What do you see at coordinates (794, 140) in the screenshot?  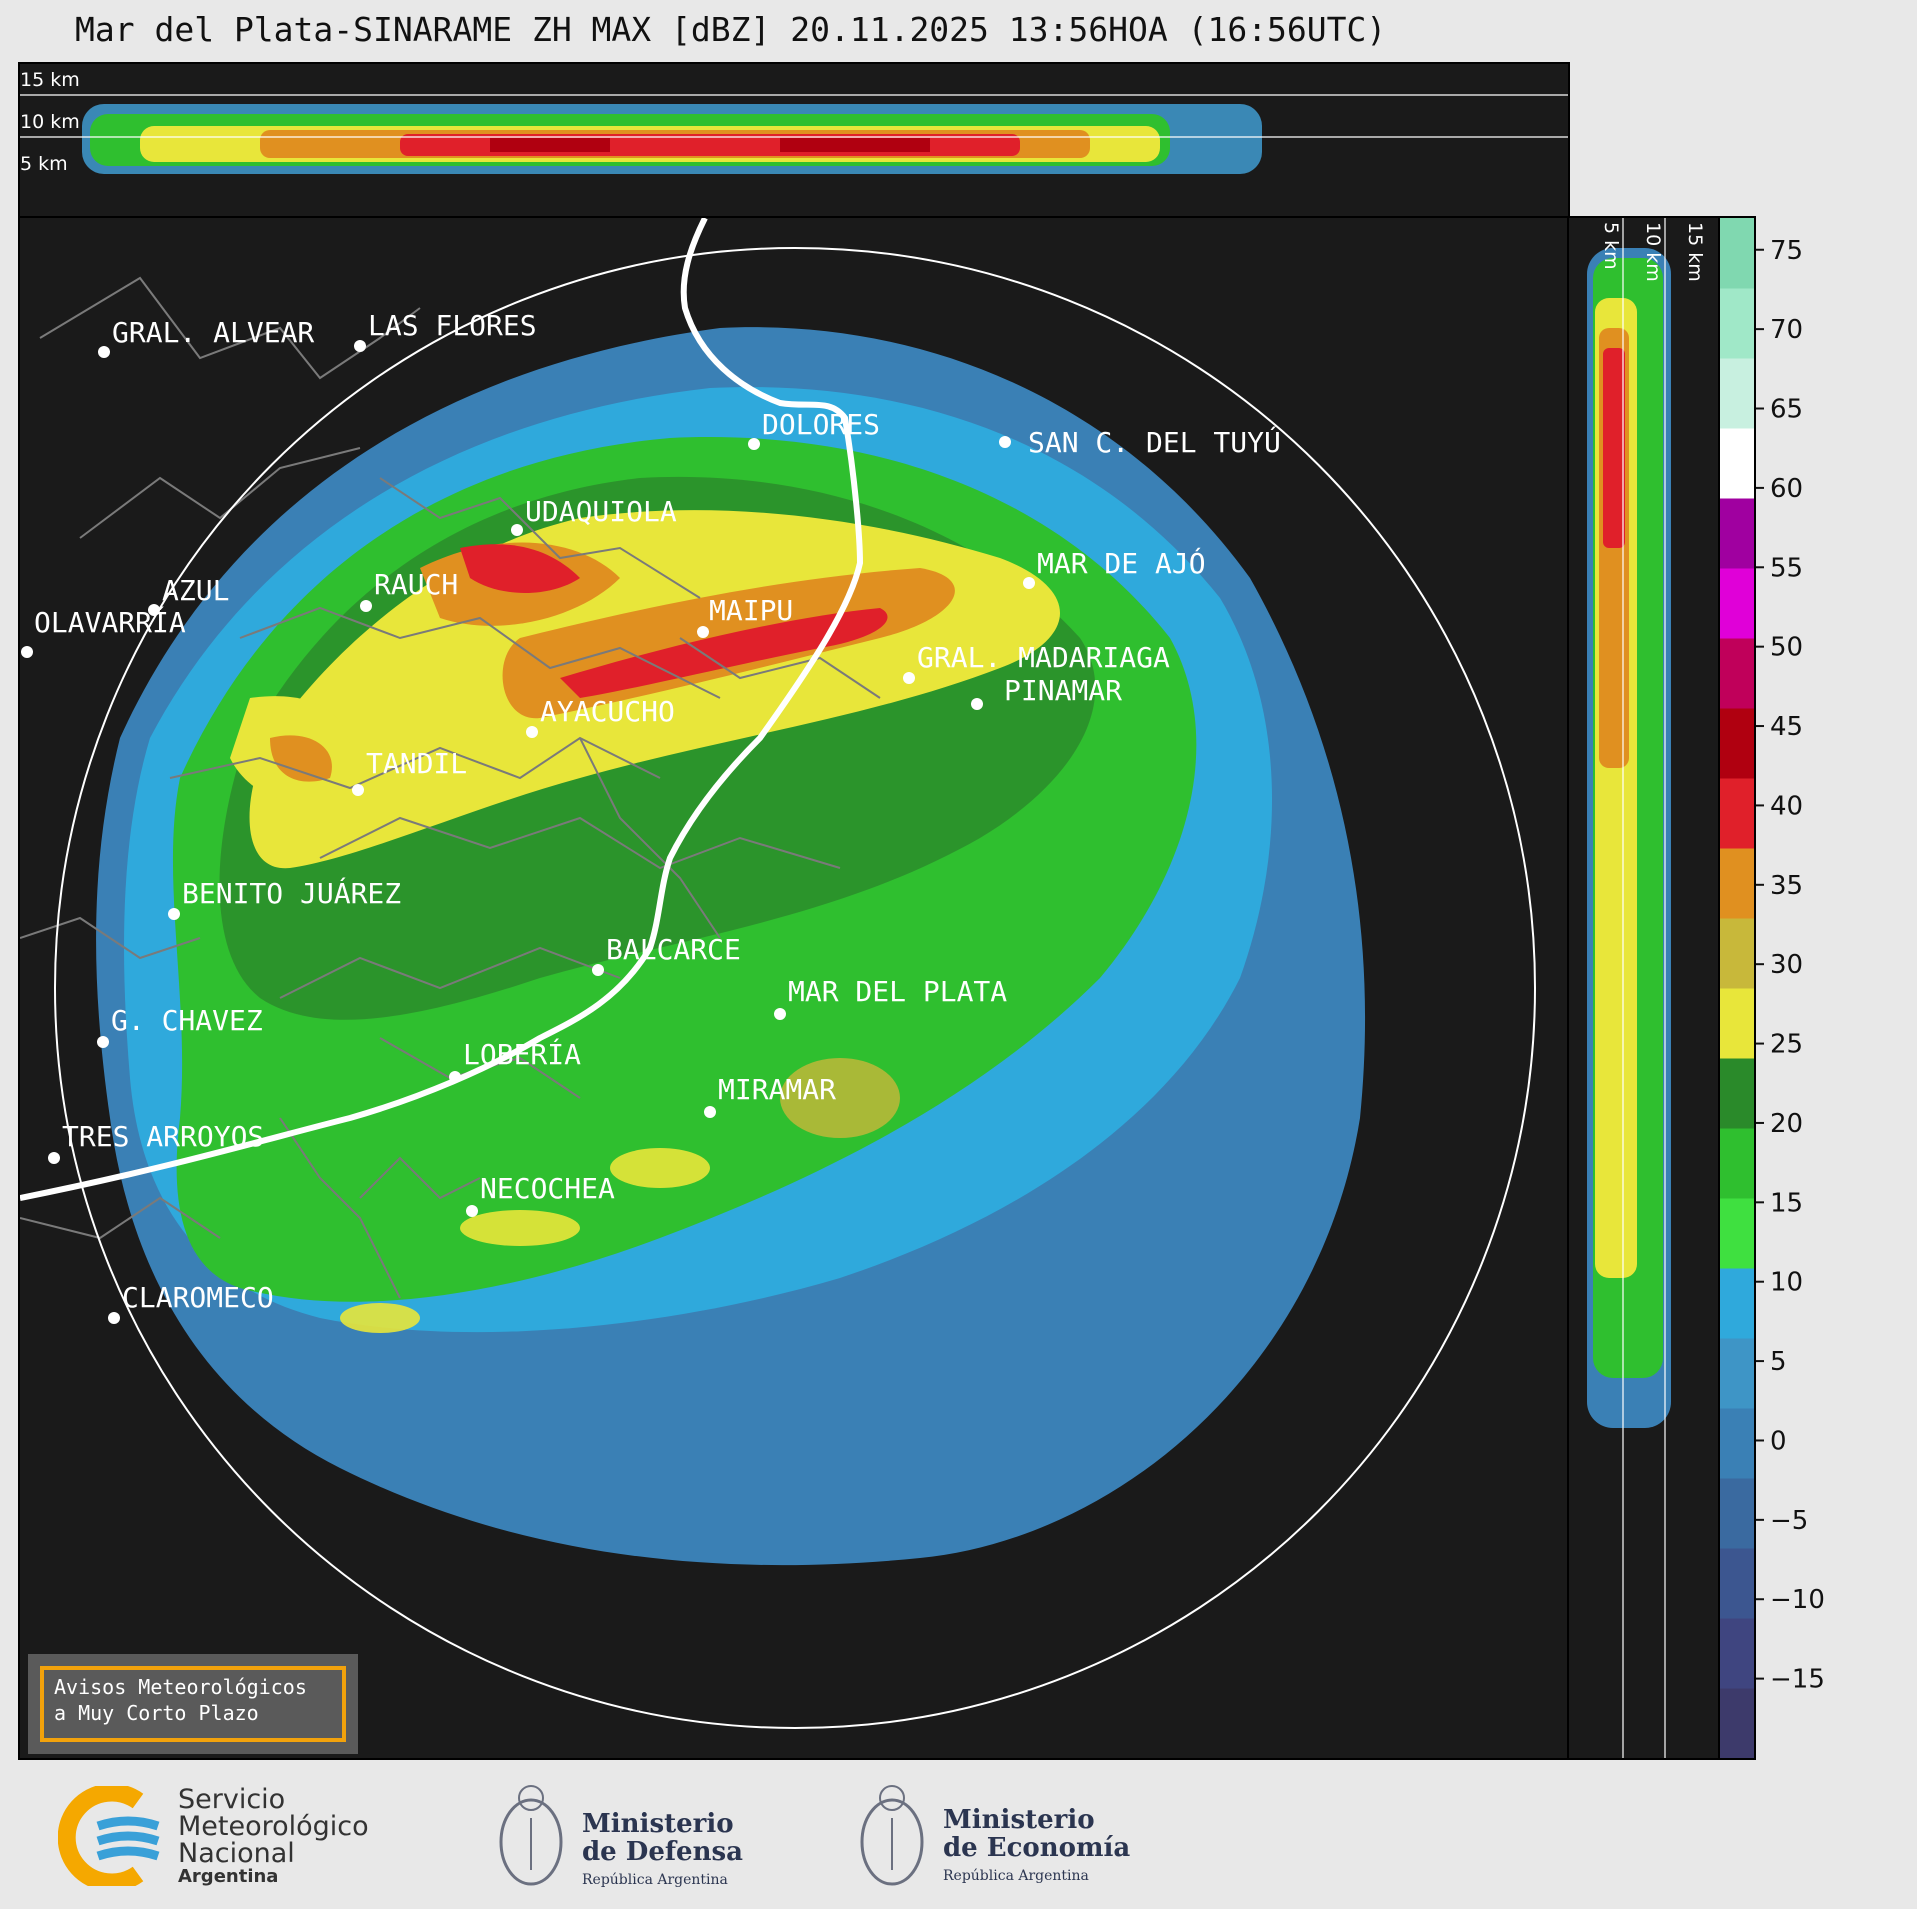 I see `top-cross-section-panel: 15 km 10 km 5 km` at bounding box center [794, 140].